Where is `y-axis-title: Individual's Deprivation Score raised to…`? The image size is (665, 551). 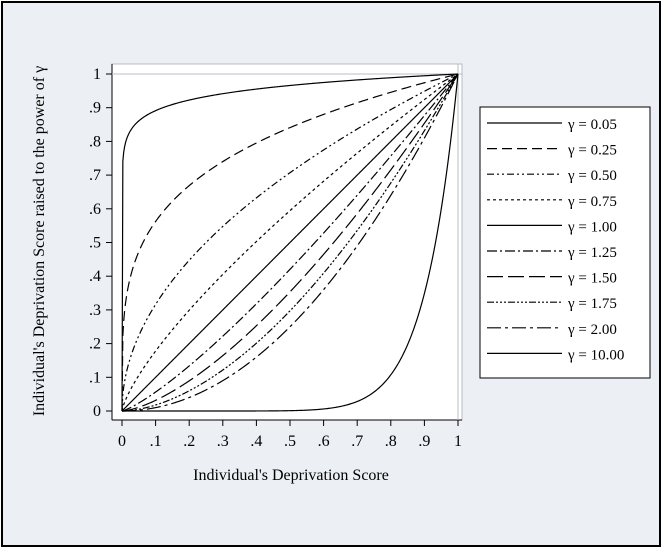
y-axis-title: Individual's Deprivation Score raised to… is located at coordinates (39, 241).